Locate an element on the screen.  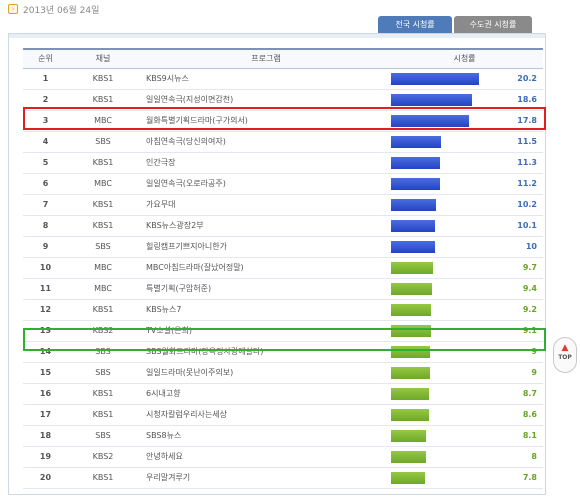
rank-cell: 19 is located at coordinates (45, 457).